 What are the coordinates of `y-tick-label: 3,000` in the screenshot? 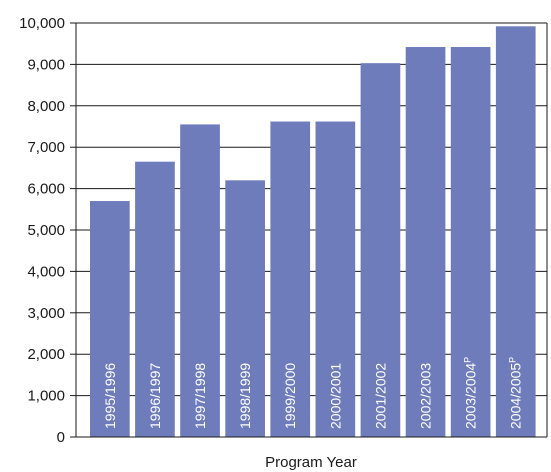 It's located at (46, 313).